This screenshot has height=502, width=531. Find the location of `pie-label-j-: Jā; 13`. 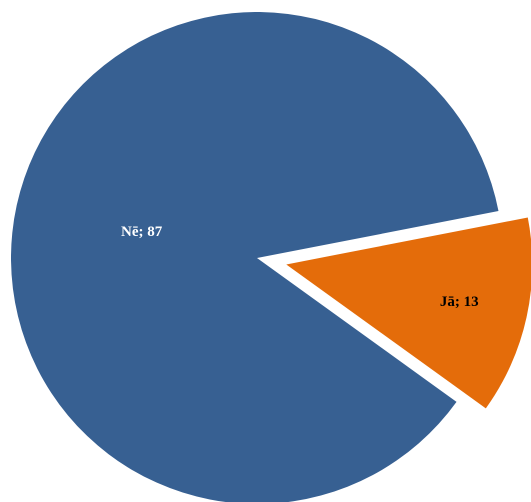

pie-label-j-: Jā; 13 is located at coordinates (459, 302).